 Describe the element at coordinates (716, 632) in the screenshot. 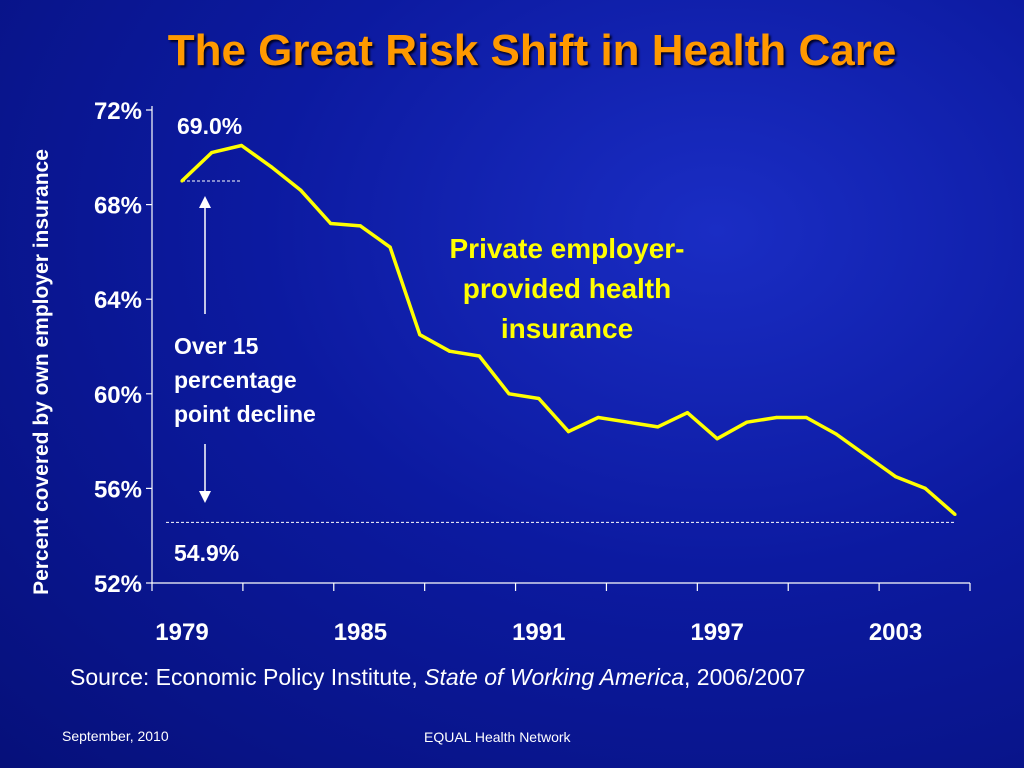

I see `x-tick-label: 1997` at that location.